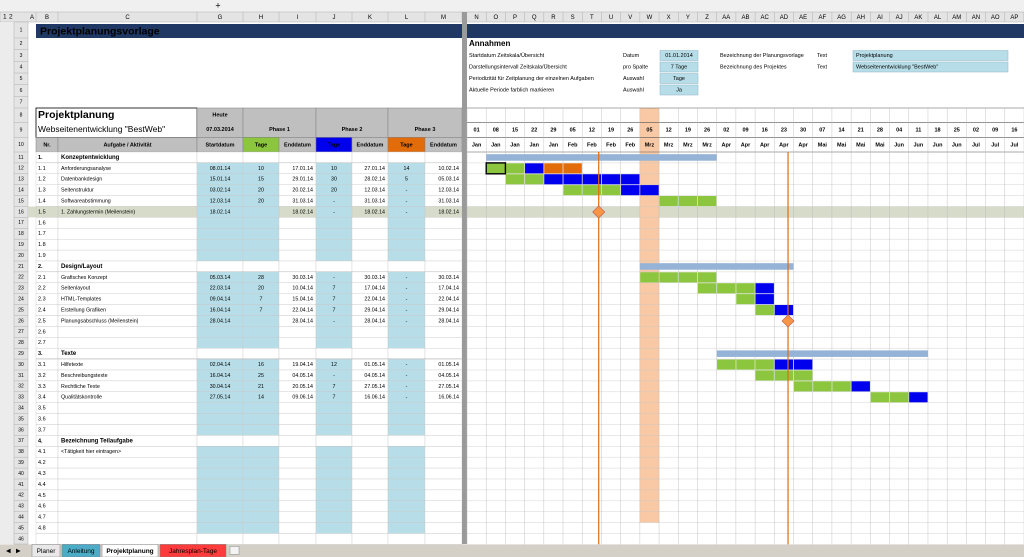  I want to click on row-number: 21, so click(21, 267).